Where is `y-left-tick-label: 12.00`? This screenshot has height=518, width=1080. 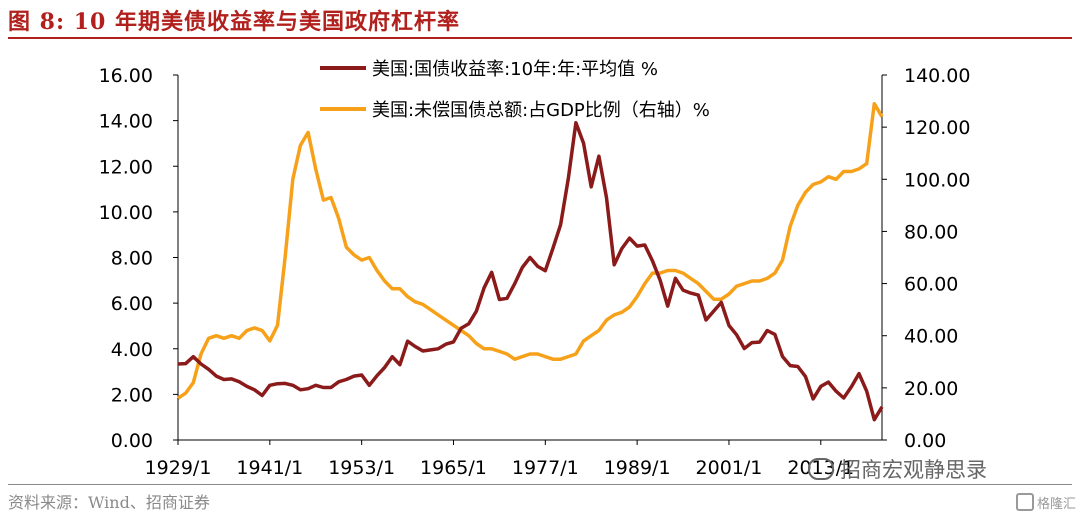
y-left-tick-label: 12.00 is located at coordinates (126, 167).